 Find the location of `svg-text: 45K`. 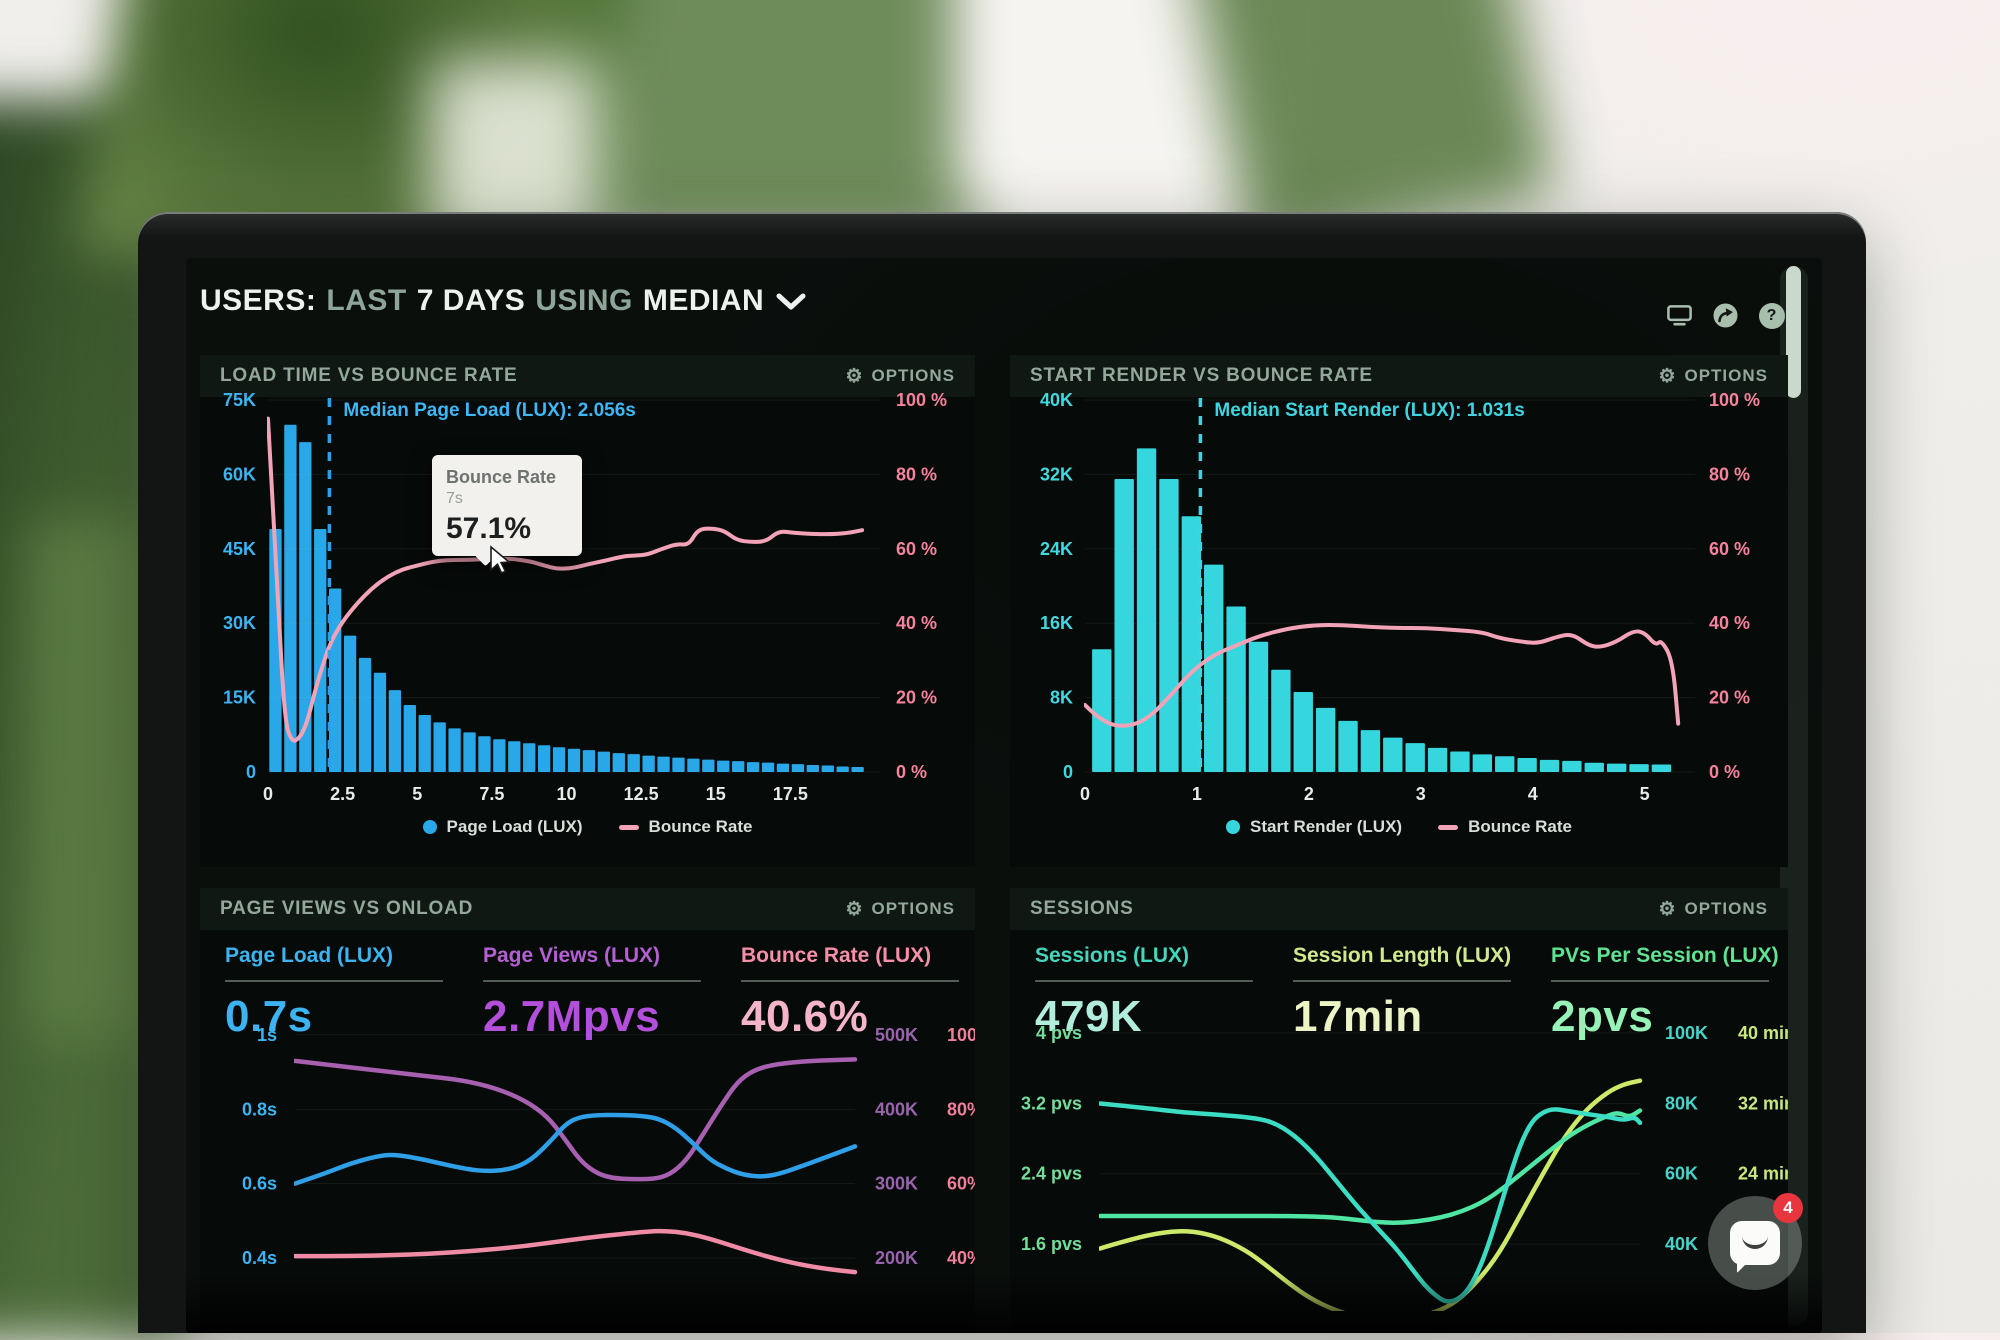

svg-text: 45K is located at coordinates (239, 549).